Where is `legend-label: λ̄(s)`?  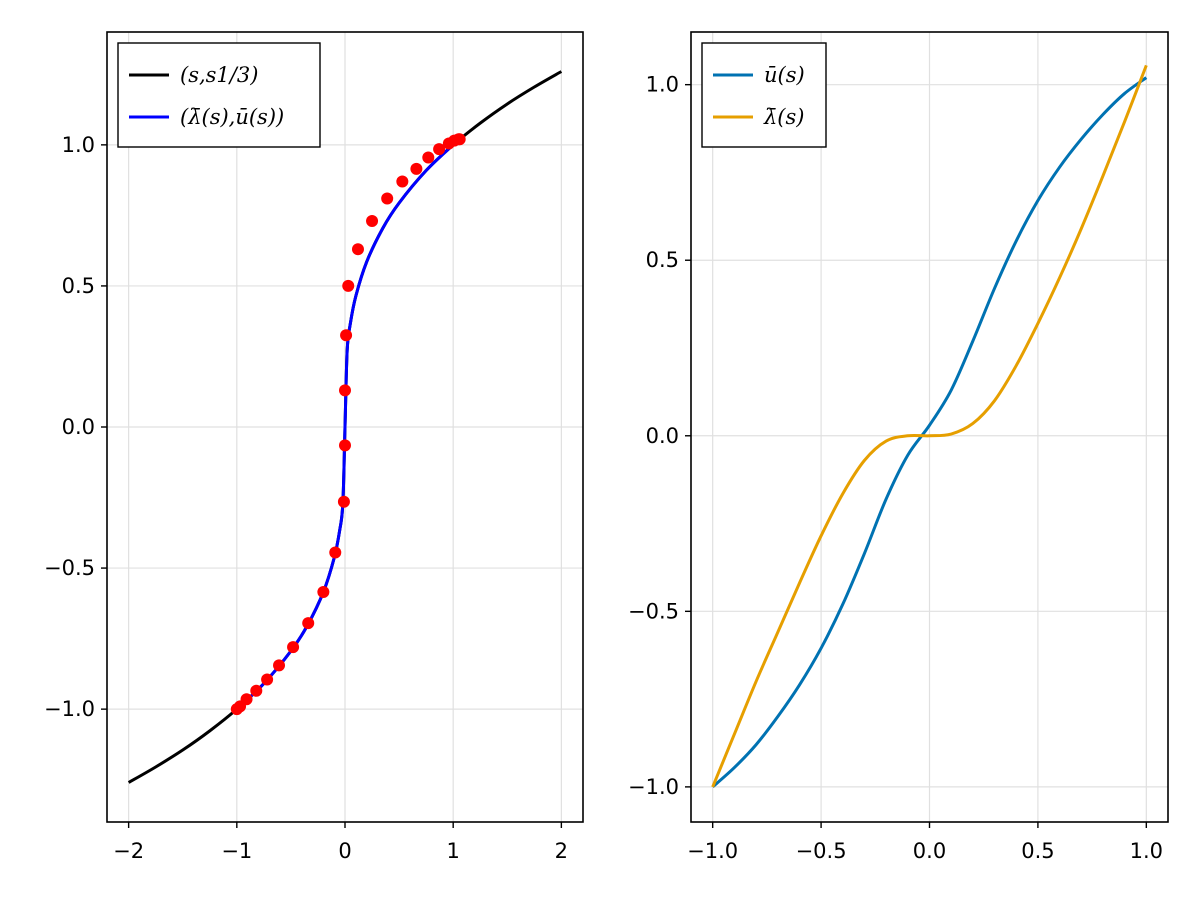 legend-label: λ̄(s) is located at coordinates (783, 117).